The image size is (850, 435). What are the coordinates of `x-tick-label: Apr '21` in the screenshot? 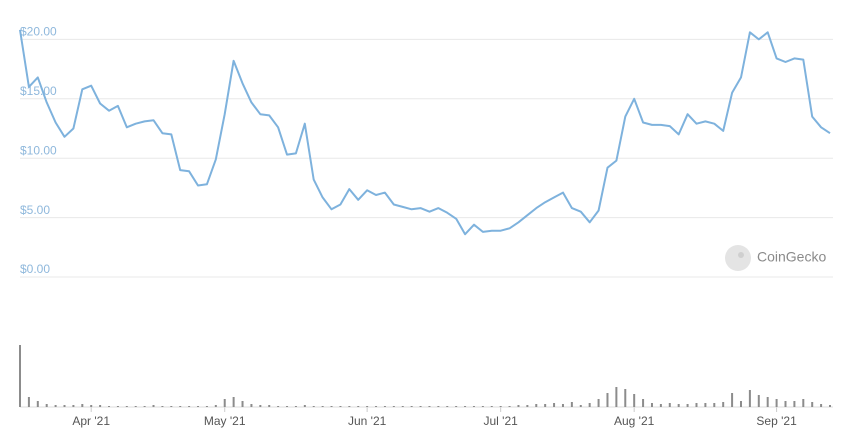 It's located at (91, 421).